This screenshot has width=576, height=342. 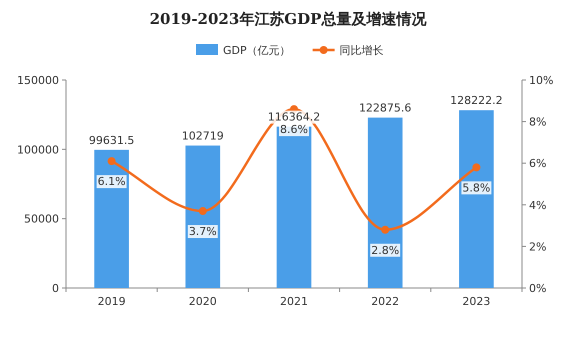 What do you see at coordinates (112, 181) in the screenshot?
I see `data-label: 6.1%` at bounding box center [112, 181].